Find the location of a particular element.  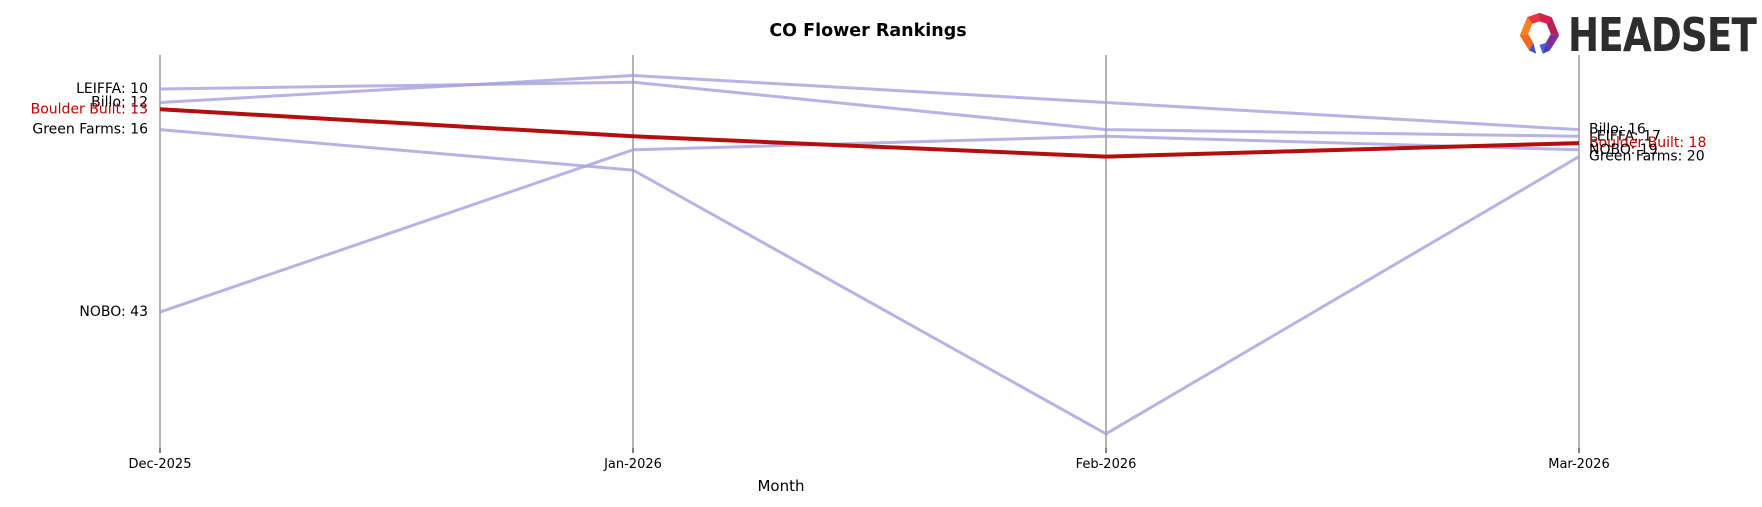

headset-logo-wordmark-box: HEADSET is located at coordinates (1663, 34).